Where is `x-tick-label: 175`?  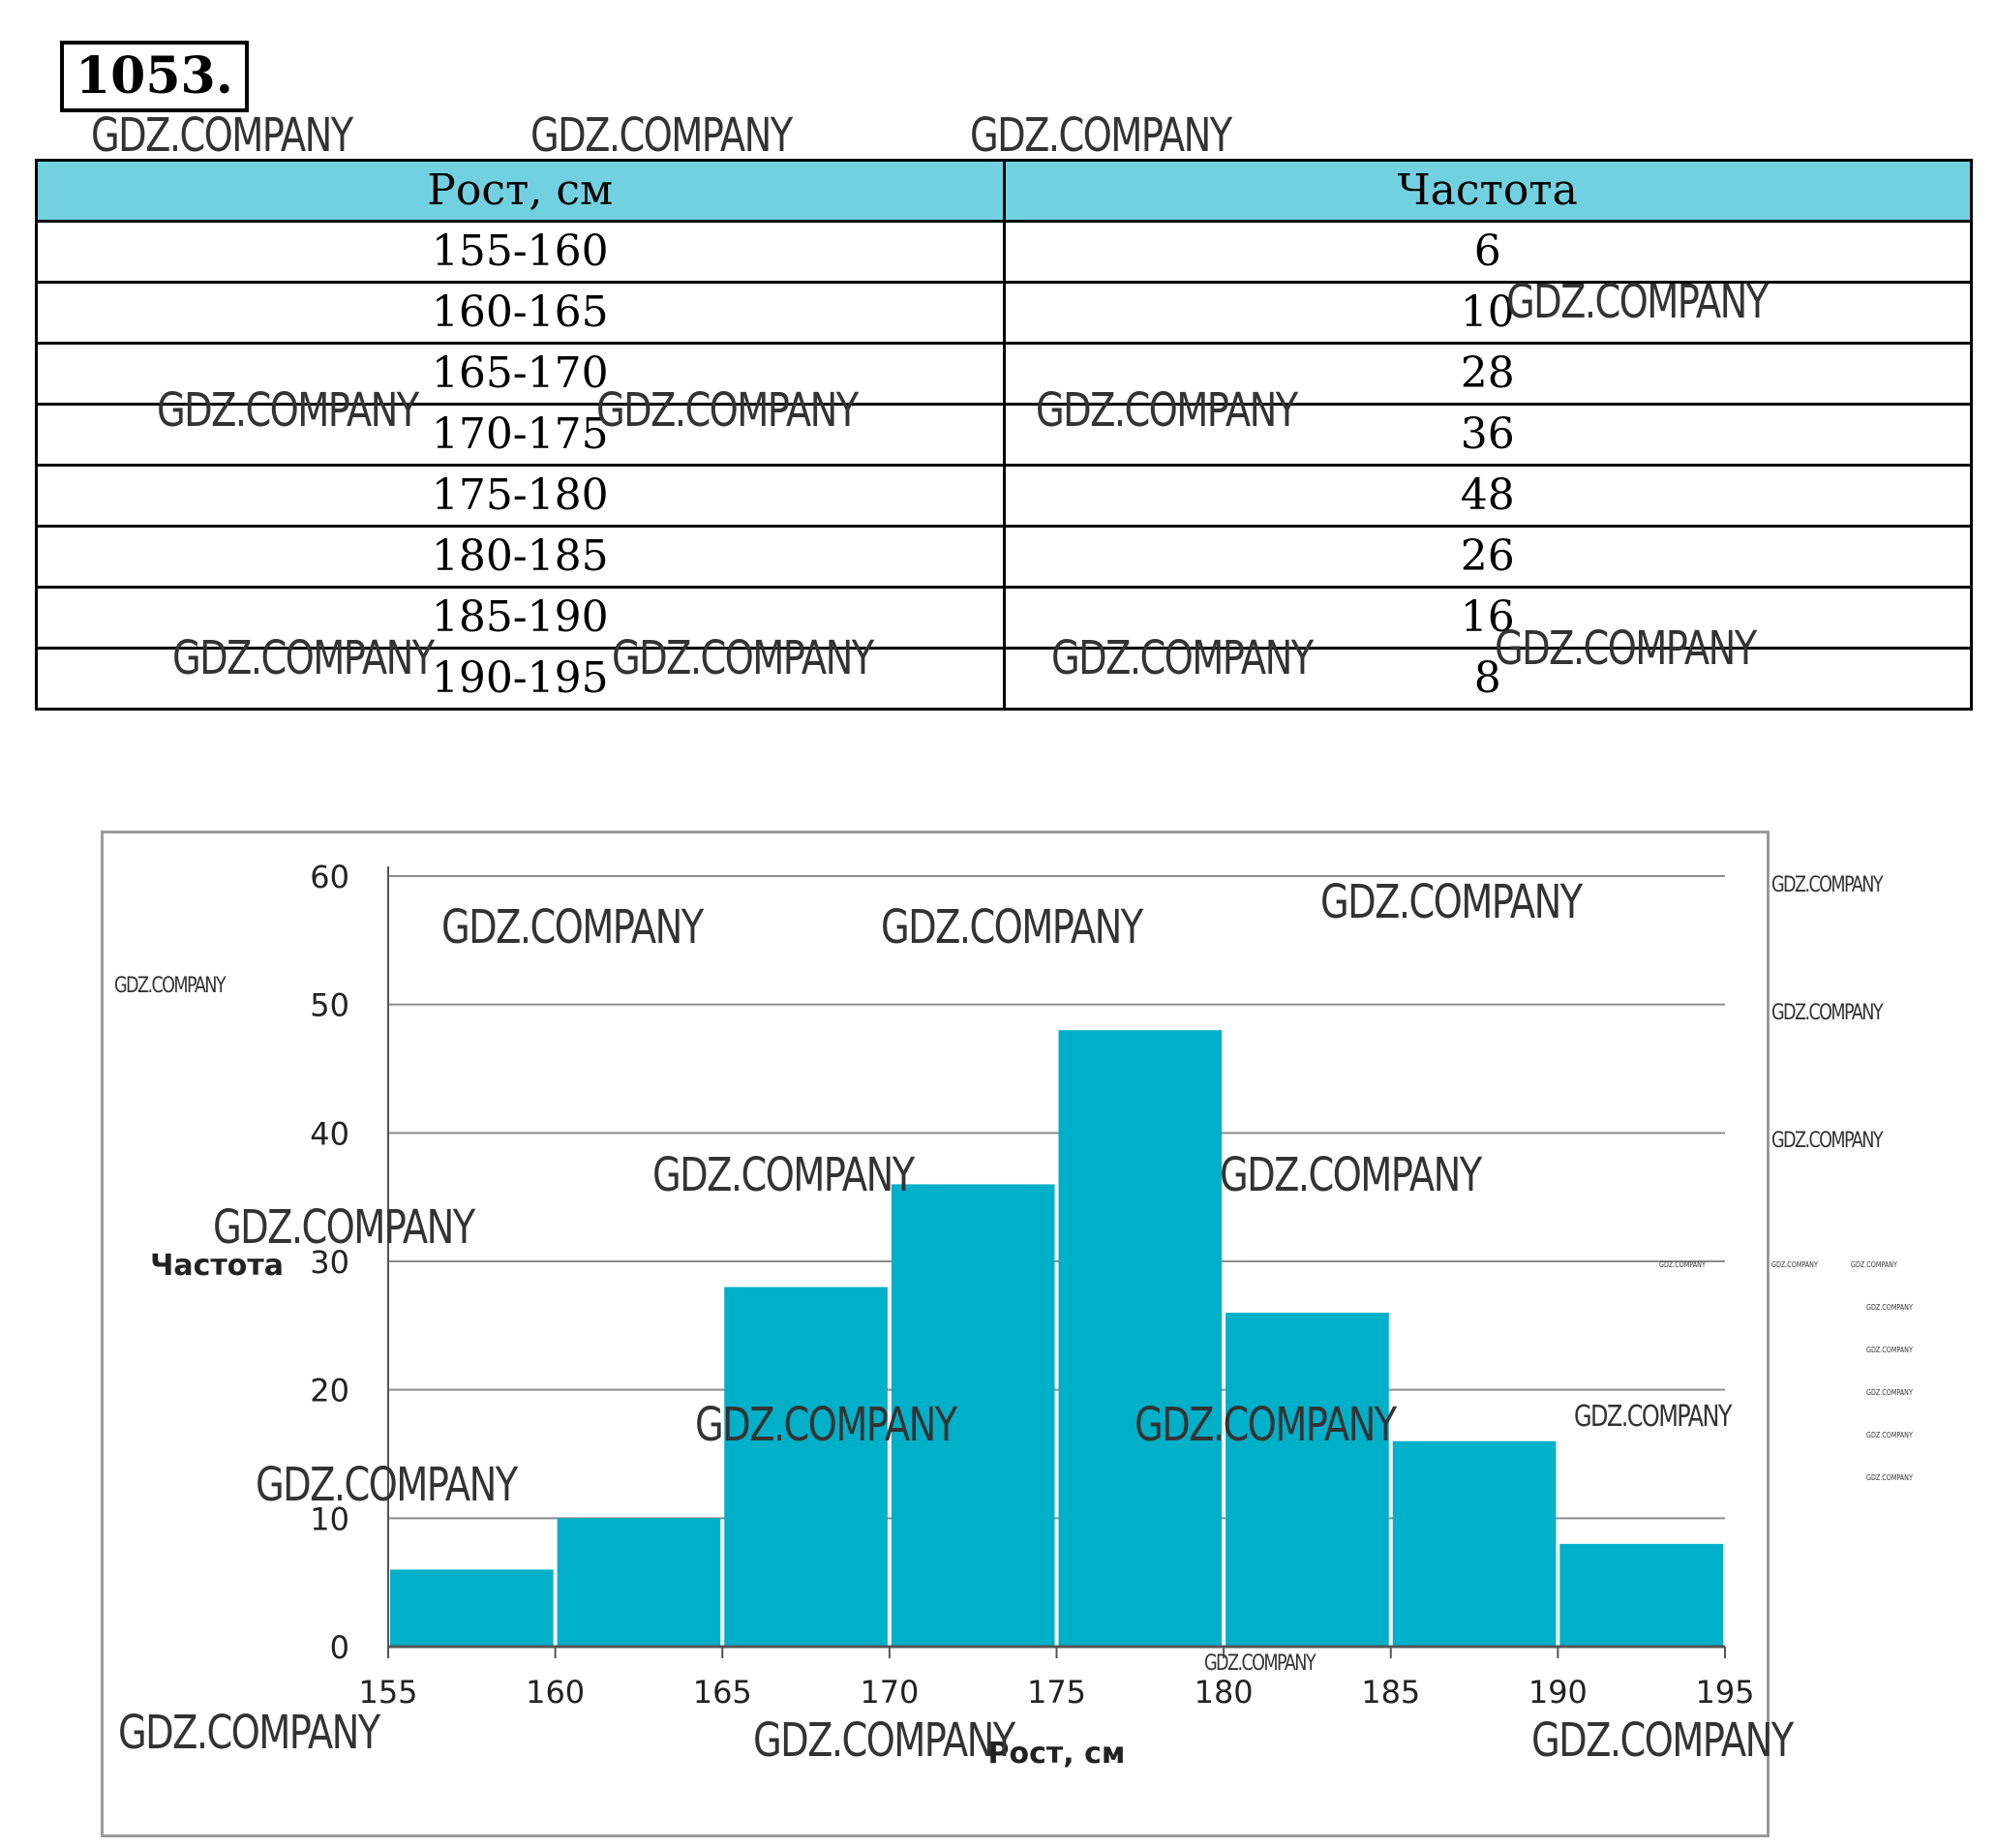
x-tick-label: 175 is located at coordinates (1056, 1692).